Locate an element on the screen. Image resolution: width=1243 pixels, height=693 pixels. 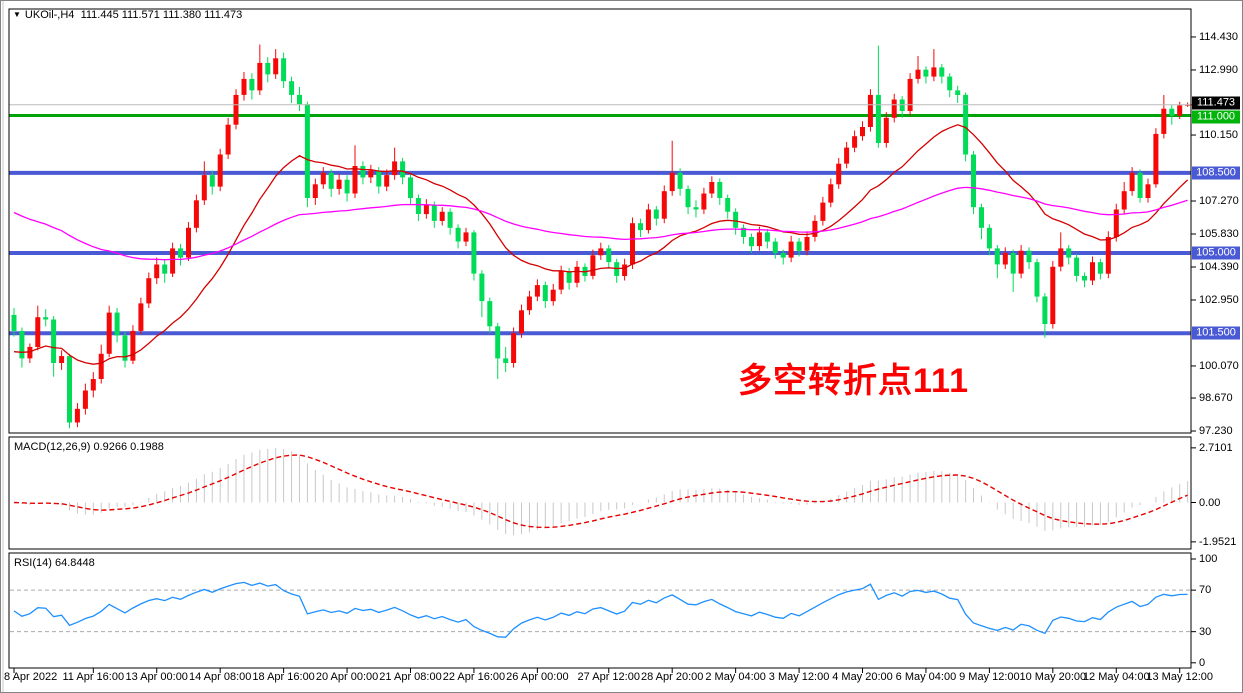
price-axis-label: 98.670 is located at coordinates (1216, 398).